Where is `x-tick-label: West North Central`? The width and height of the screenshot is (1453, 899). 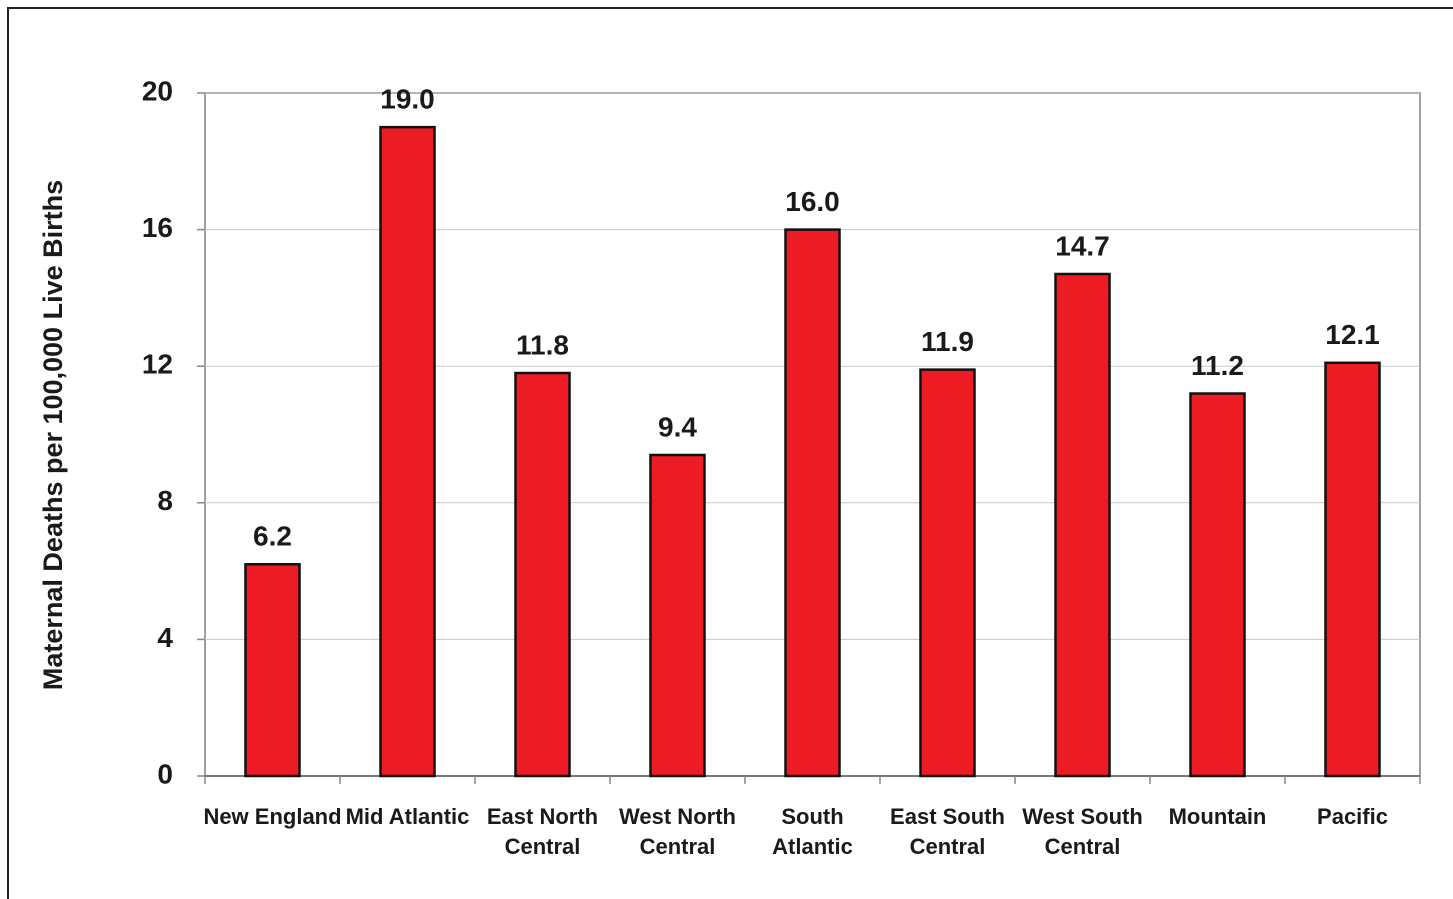
x-tick-label: West North Central is located at coordinates (677, 831).